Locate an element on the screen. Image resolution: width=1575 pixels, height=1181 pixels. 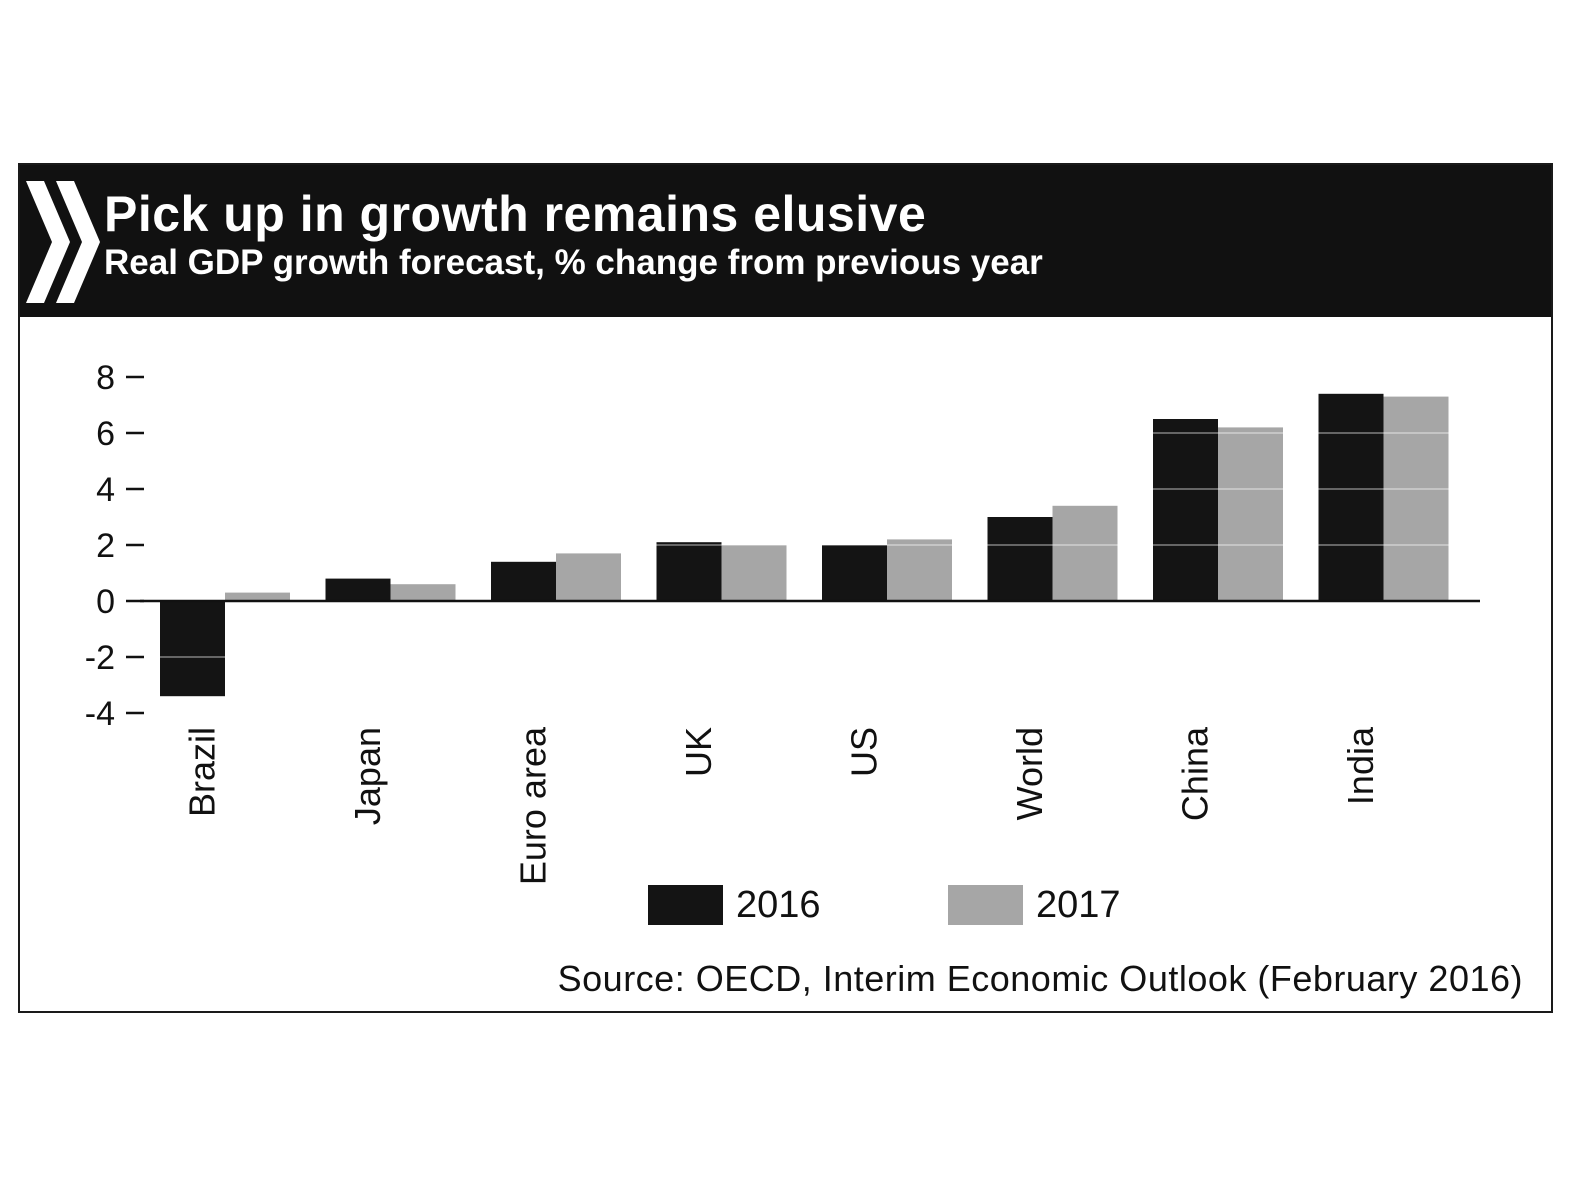
bar-china-2016 is located at coordinates (1185, 510).